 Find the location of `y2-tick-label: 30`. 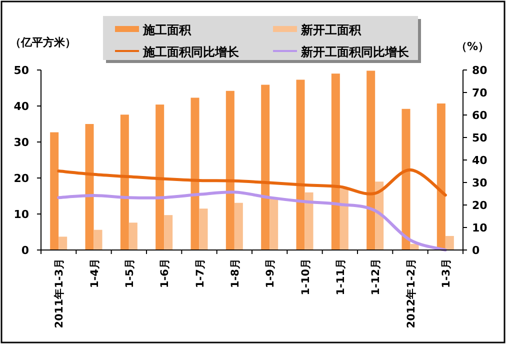

y2-tick-label: 30 is located at coordinates (480, 183).